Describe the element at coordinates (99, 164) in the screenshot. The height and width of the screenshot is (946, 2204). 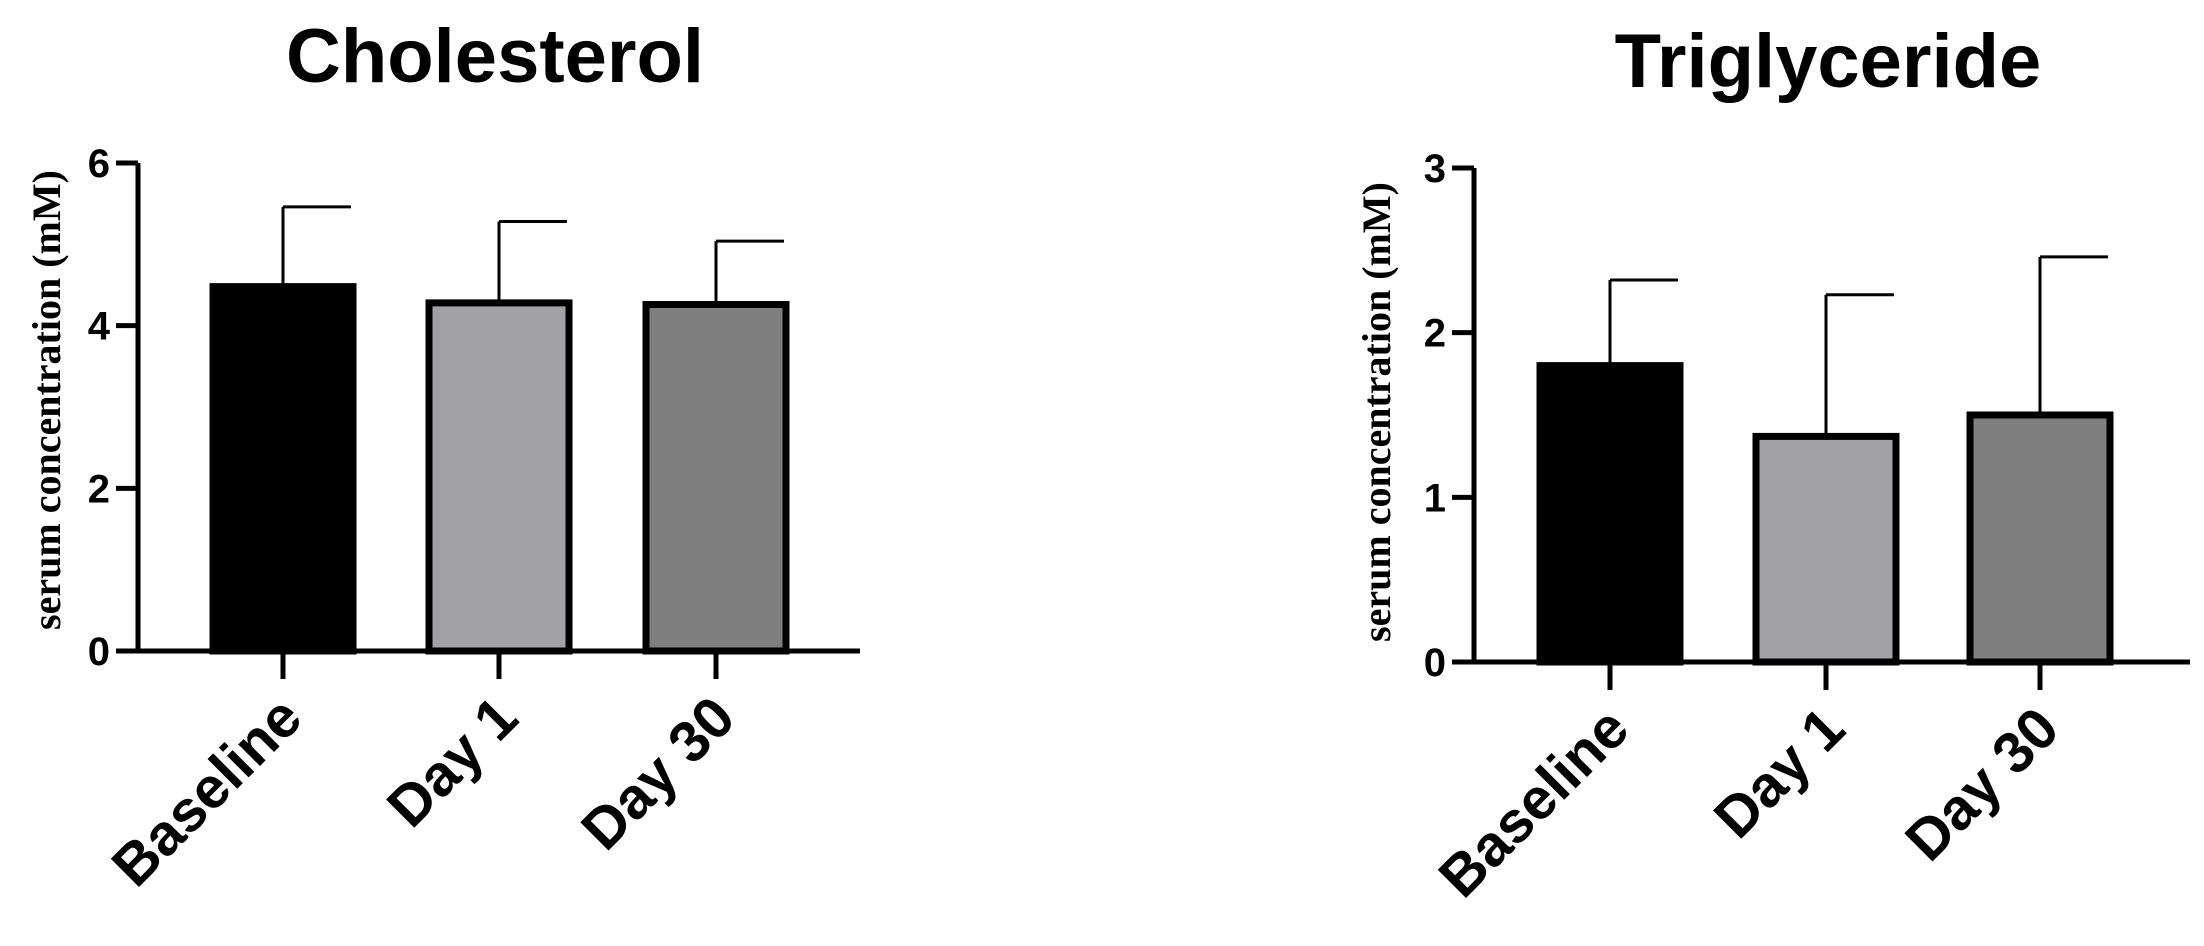
I see `y-tick-label: 6` at that location.